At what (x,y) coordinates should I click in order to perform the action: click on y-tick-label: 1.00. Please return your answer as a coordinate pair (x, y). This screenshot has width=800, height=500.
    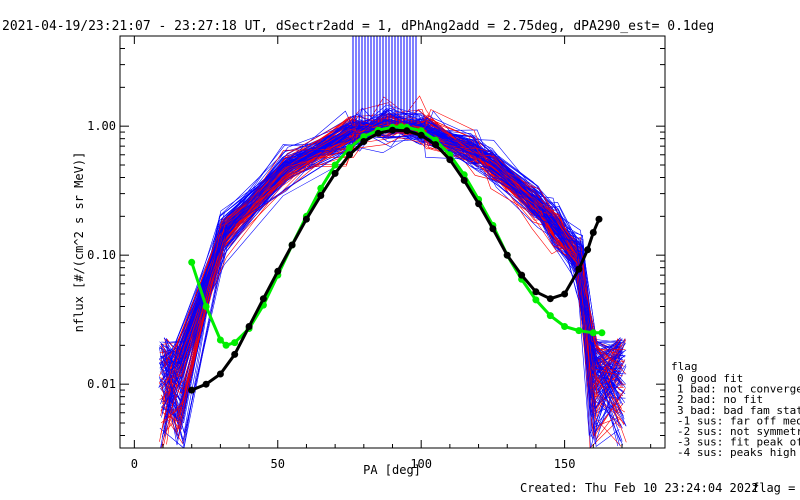
    Looking at the image, I should click on (101, 126).